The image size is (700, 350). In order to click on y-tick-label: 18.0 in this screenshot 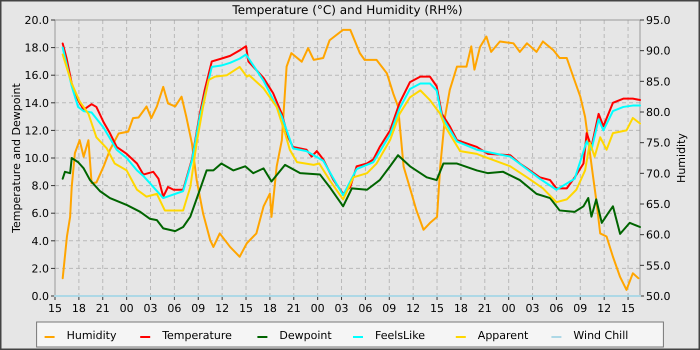, I will do `click(36, 48)`.